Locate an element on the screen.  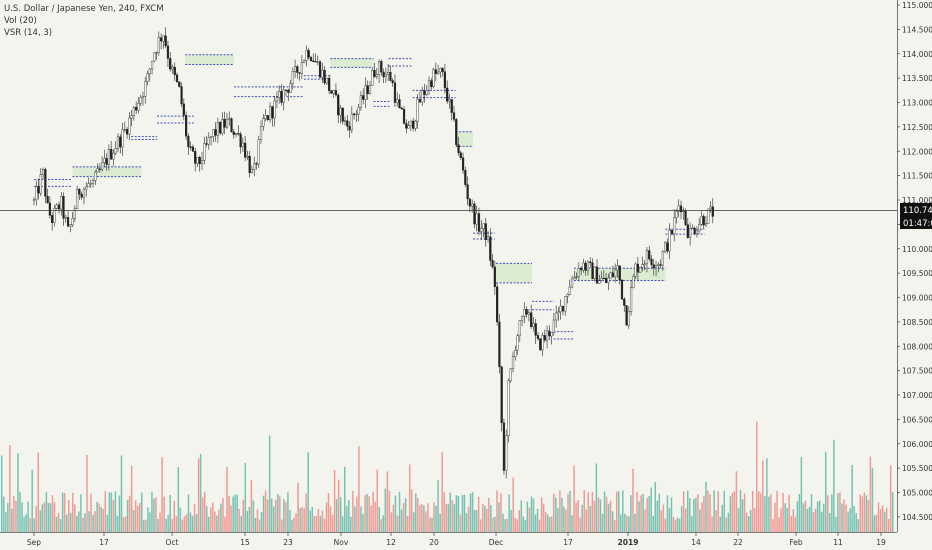
countdown-label: 01:47:08 is located at coordinates (917, 224).